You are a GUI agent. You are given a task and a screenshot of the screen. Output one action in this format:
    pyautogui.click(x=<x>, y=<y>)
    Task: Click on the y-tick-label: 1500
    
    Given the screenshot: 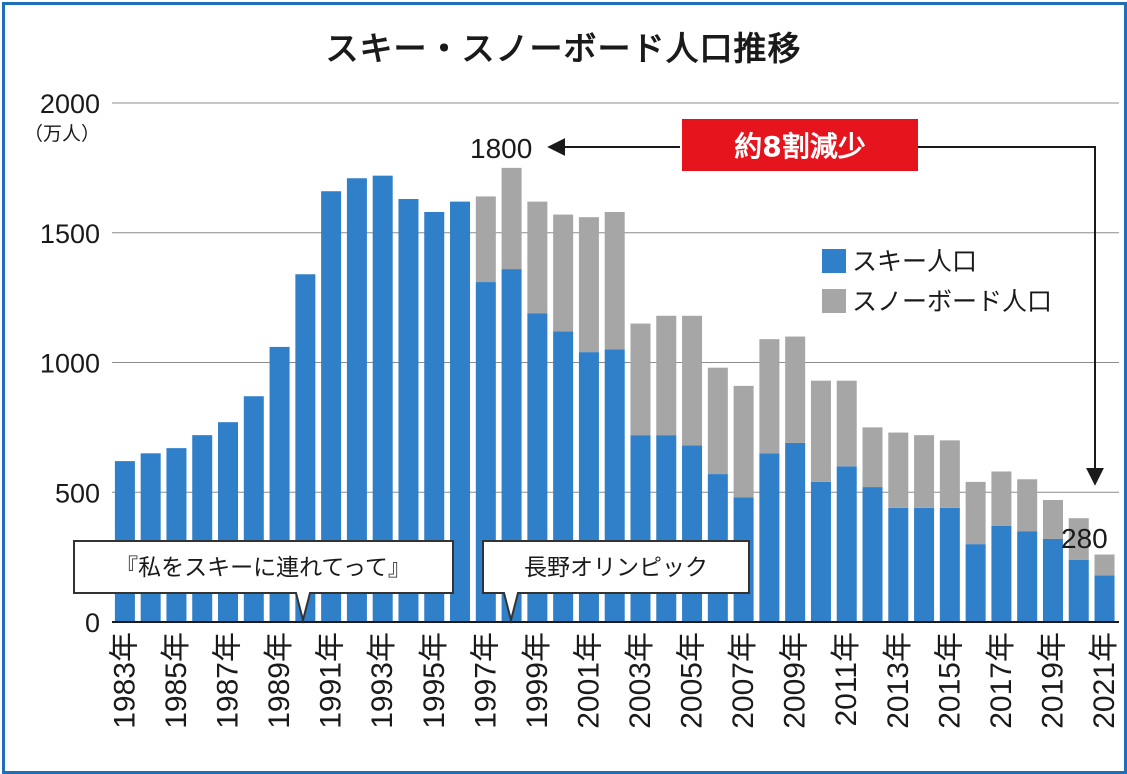 What is the action you would take?
    pyautogui.click(x=70, y=234)
    